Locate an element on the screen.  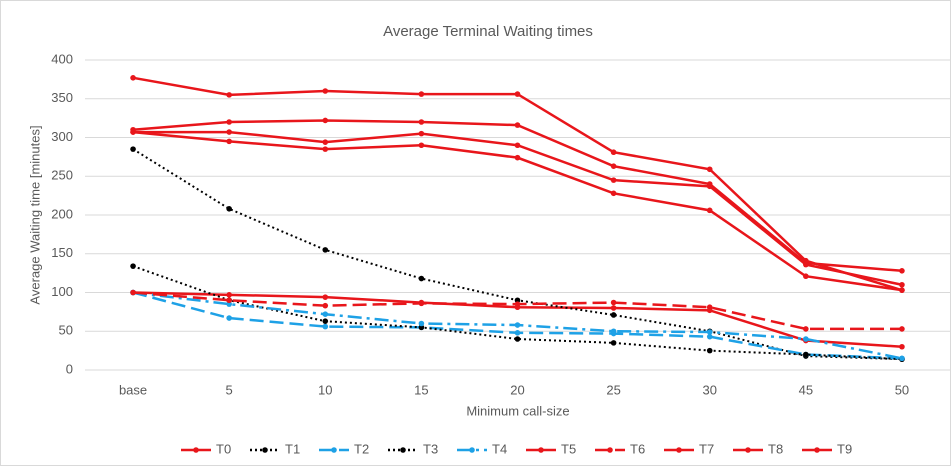
y-tick-label: 100 is located at coordinates (62, 291).